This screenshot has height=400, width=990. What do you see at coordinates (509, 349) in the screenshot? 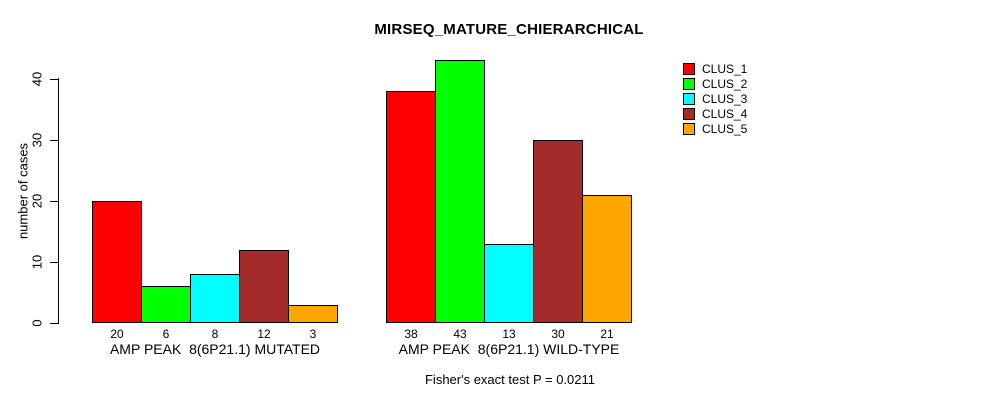
I see `group-label: AMP PEAK 8(6P21.1) WILD-TYPE` at bounding box center [509, 349].